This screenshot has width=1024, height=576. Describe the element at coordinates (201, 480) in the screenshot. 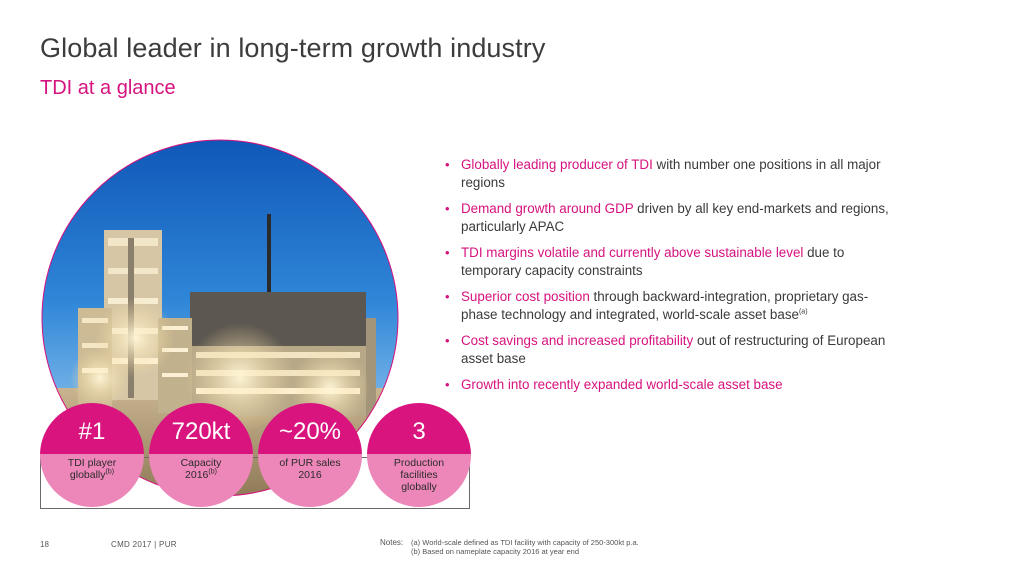

I see `kpi-label: Capacity 2016(b)` at that location.